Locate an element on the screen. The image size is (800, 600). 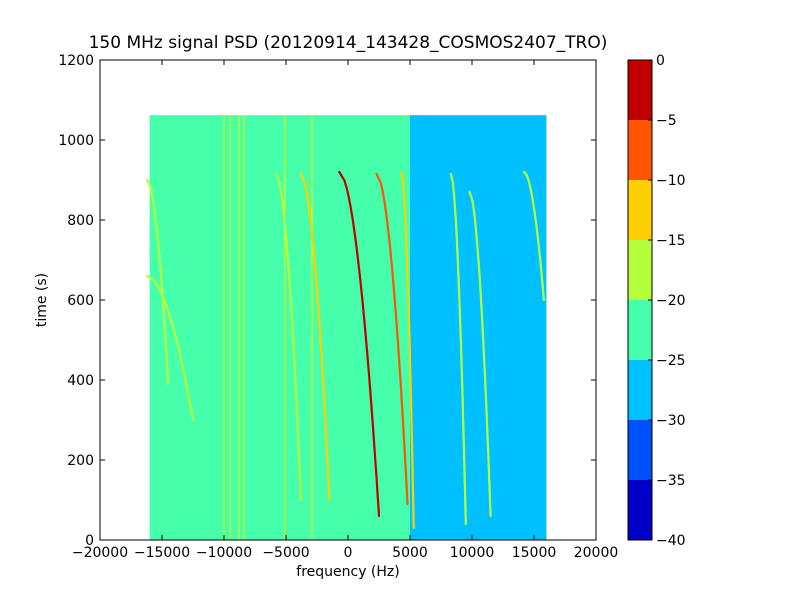
colorbar-bands is located at coordinates (640, 300).